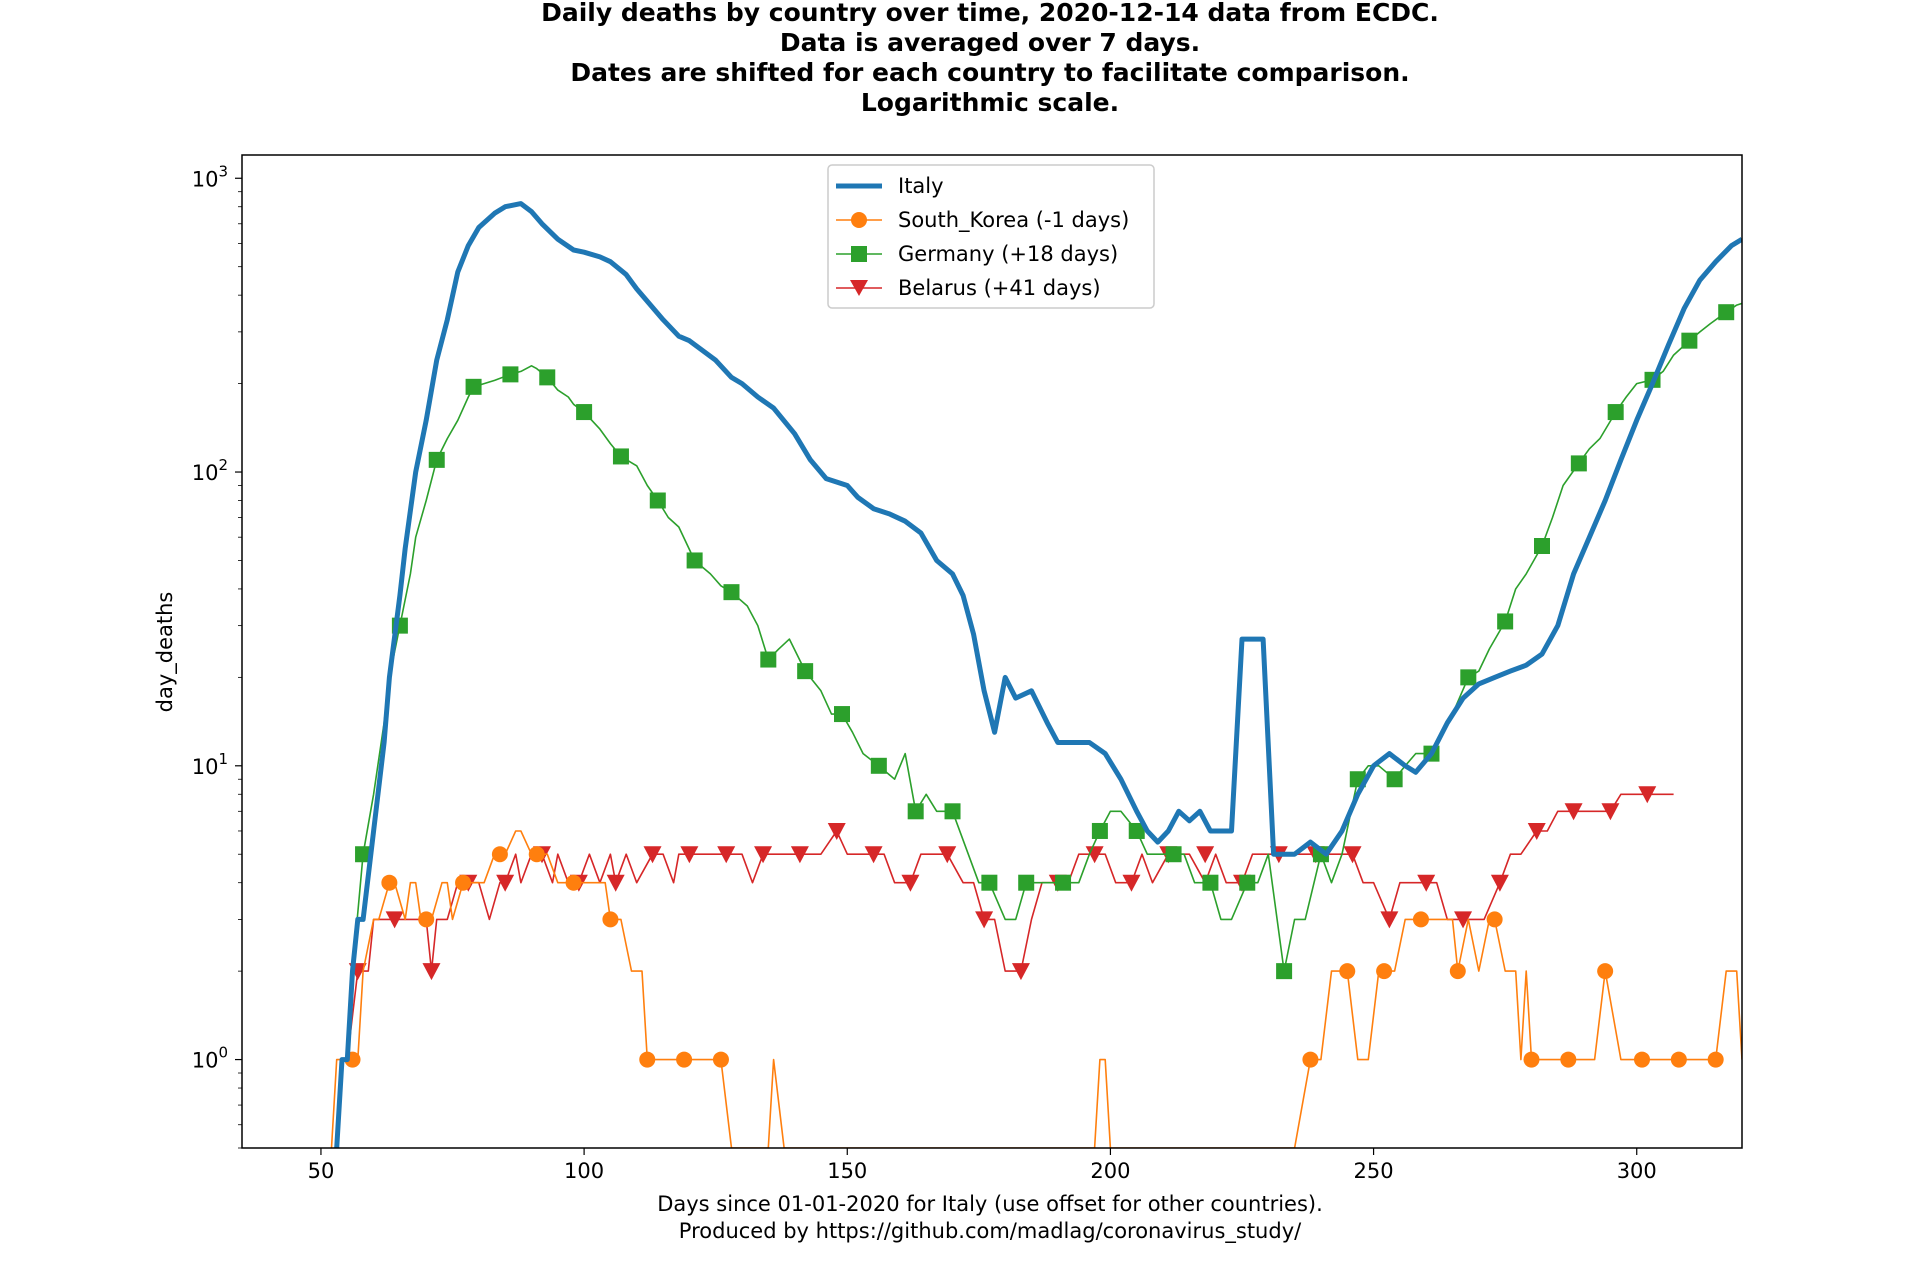  Describe the element at coordinates (1637, 1171) in the screenshot. I see `x-tick-label-300: 300` at that location.